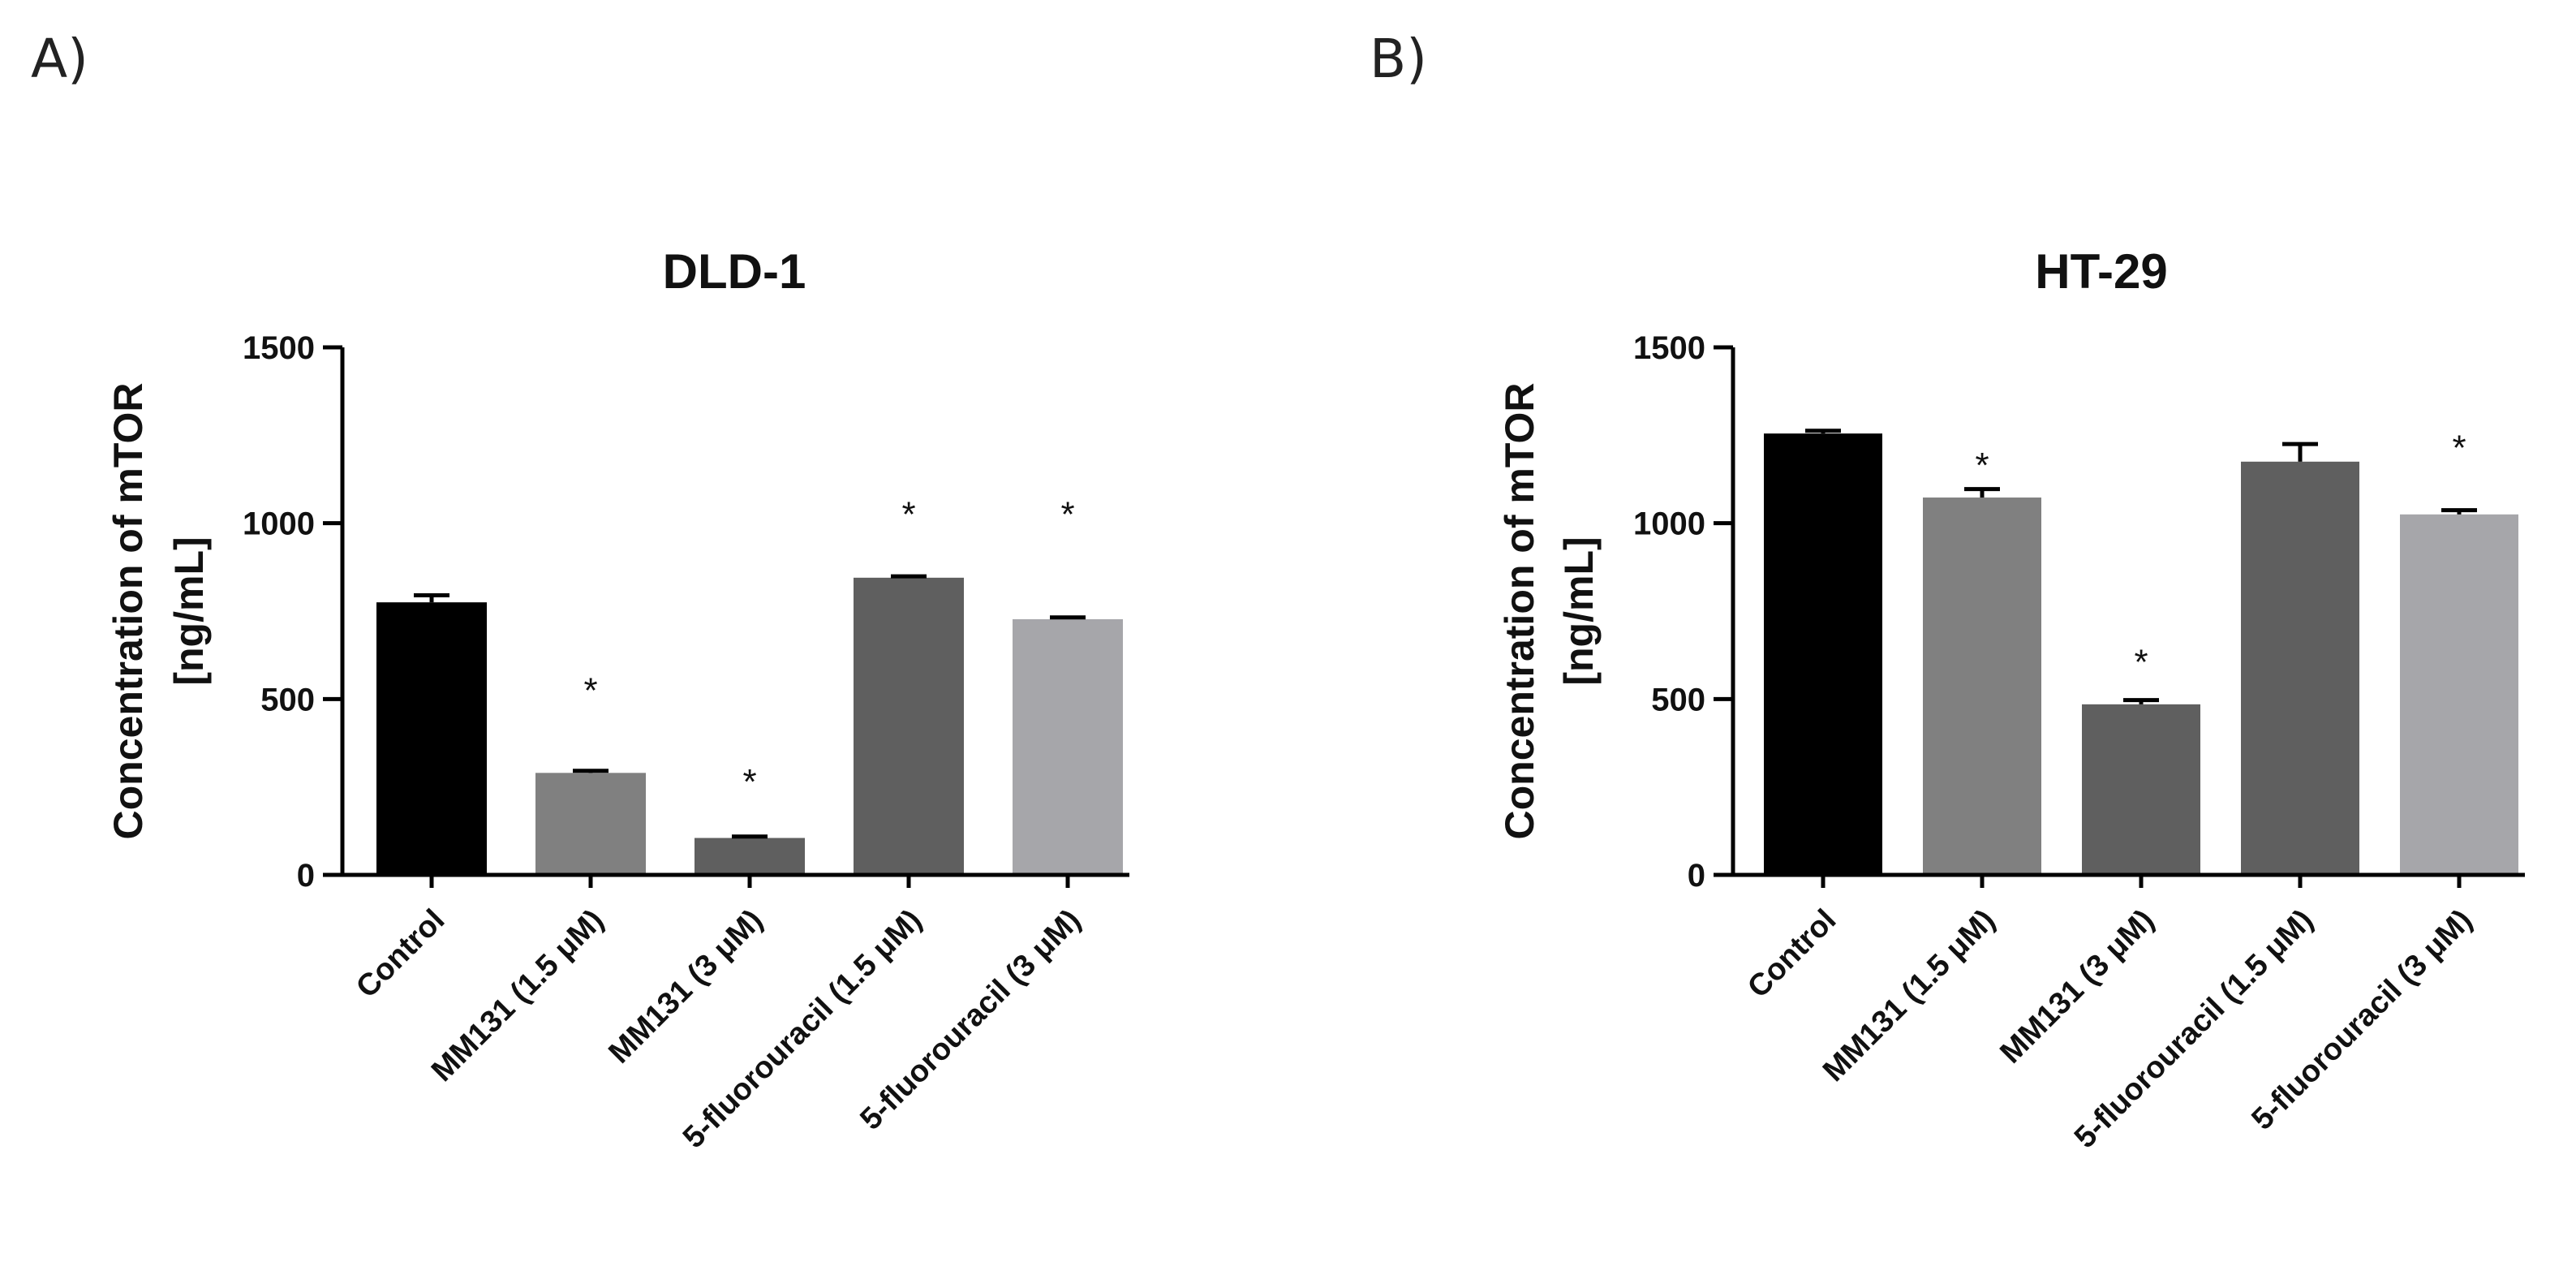 This screenshot has height=1275, width=2576. I want to click on panel-label-a: A), so click(59, 59).